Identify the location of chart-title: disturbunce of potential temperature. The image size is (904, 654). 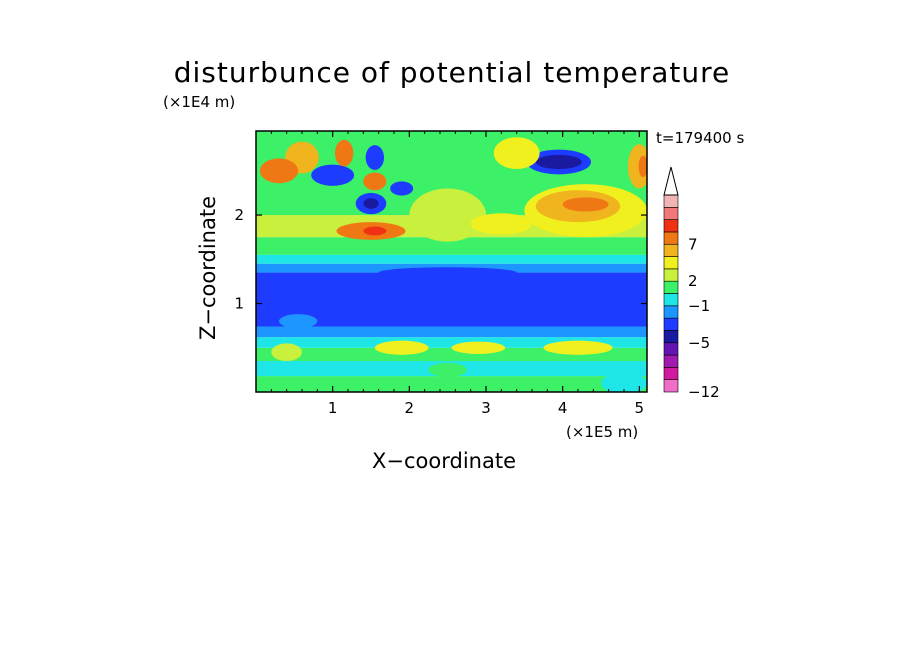
(452, 72).